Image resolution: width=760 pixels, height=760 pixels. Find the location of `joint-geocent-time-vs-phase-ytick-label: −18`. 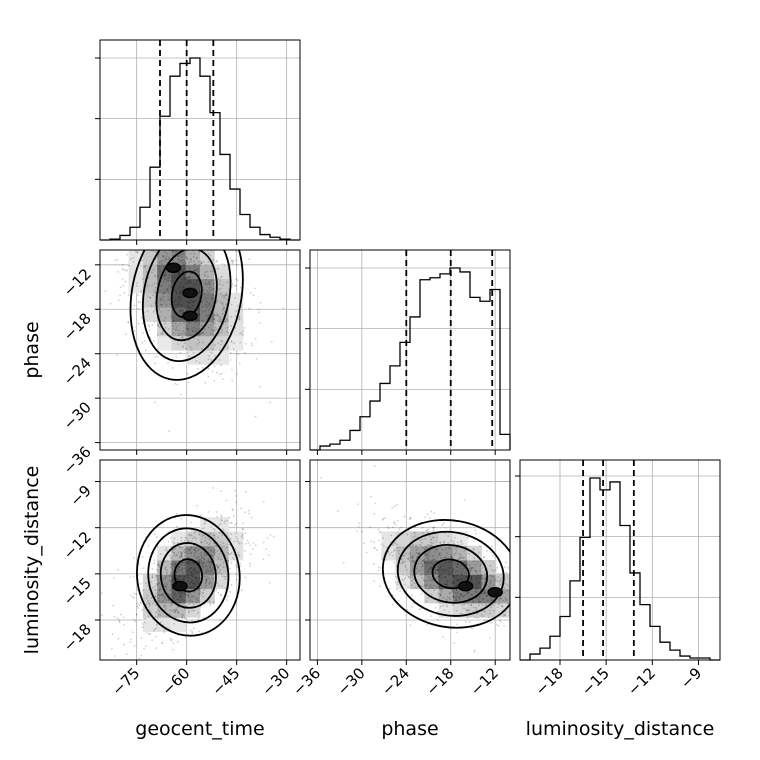

joint-geocent-time-vs-phase-ytick-label: −18 is located at coordinates (77, 326).